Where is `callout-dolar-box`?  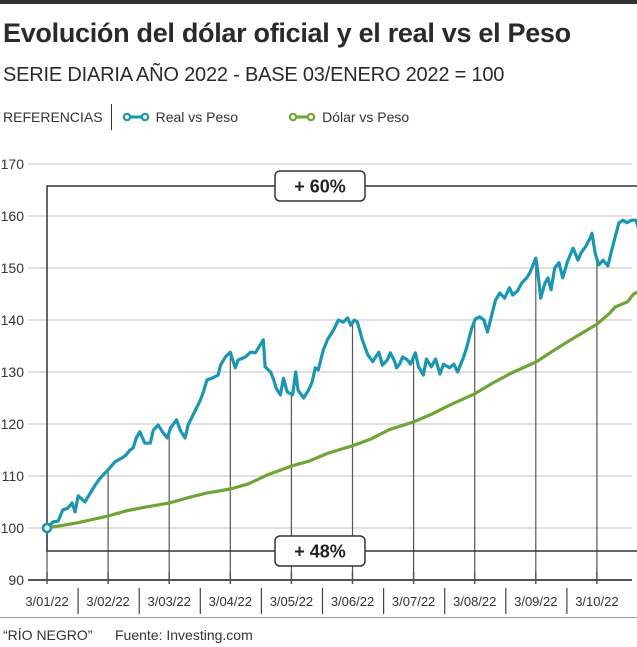 callout-dolar-box is located at coordinates (320, 551).